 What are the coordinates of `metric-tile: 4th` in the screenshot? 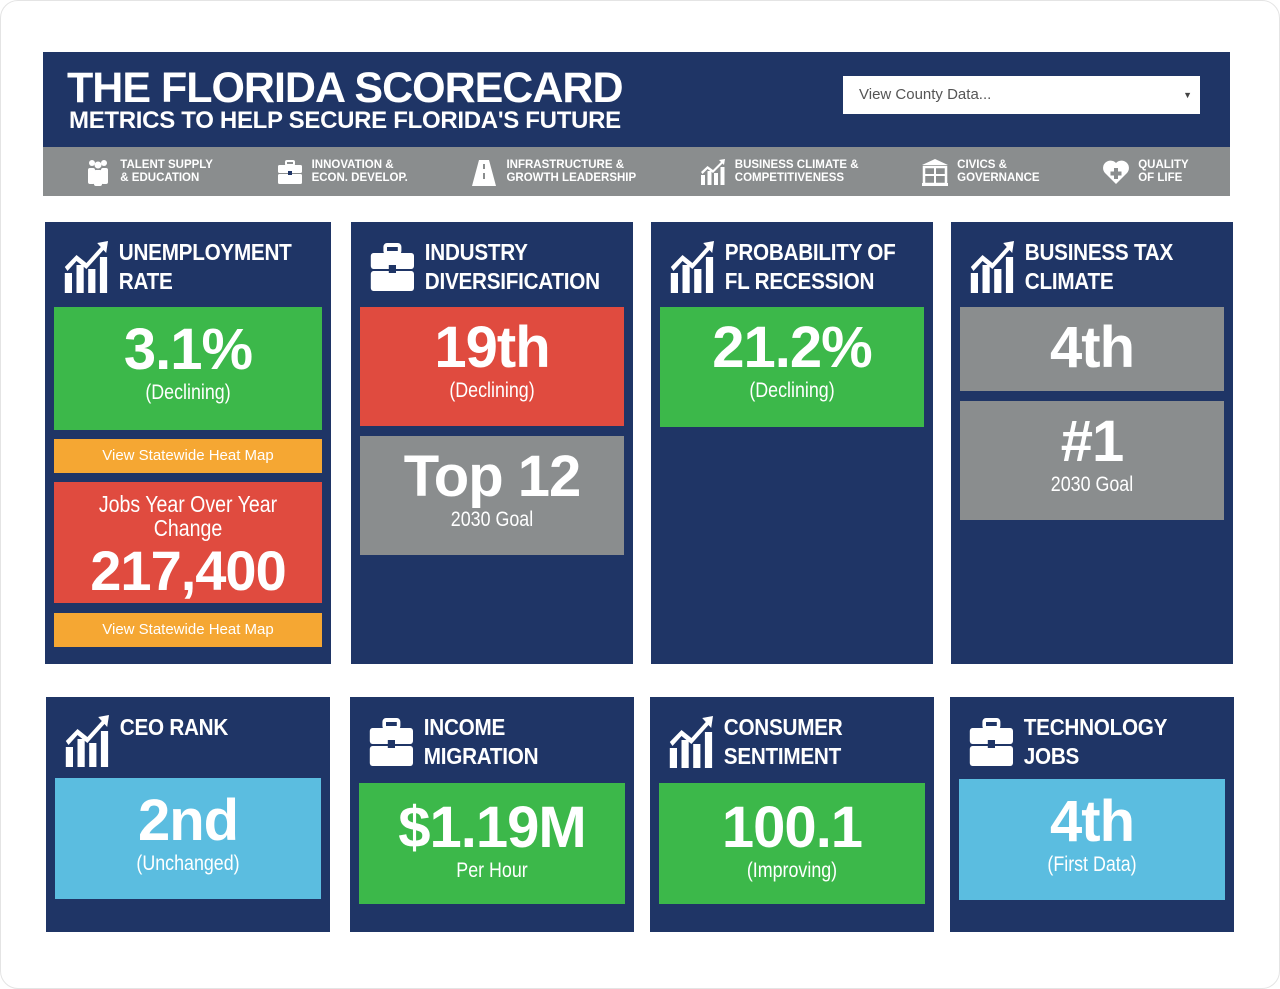 It's located at (1092, 349).